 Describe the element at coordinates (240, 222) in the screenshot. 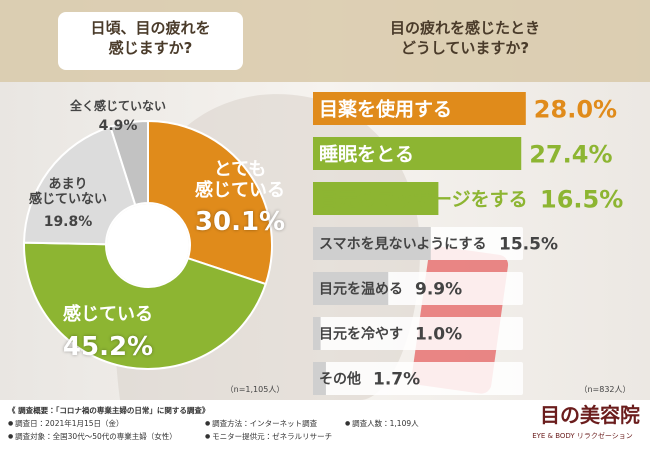

I see `value-label: 30.1%` at that location.